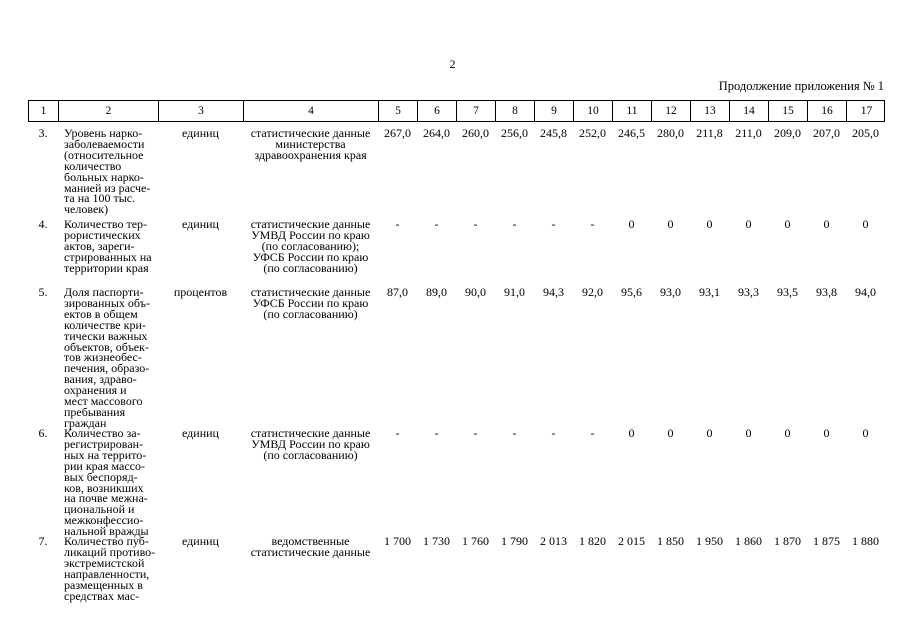  What do you see at coordinates (514, 292) in the screenshot?
I see `value-cell: 91,0` at bounding box center [514, 292].